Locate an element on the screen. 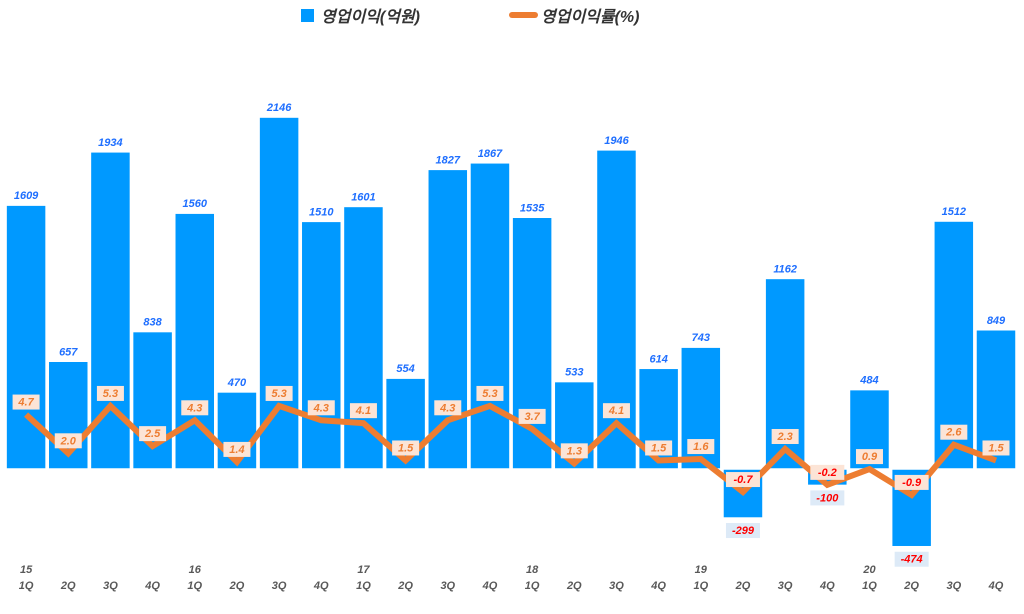  legend-bar-swatch is located at coordinates (307, 15).